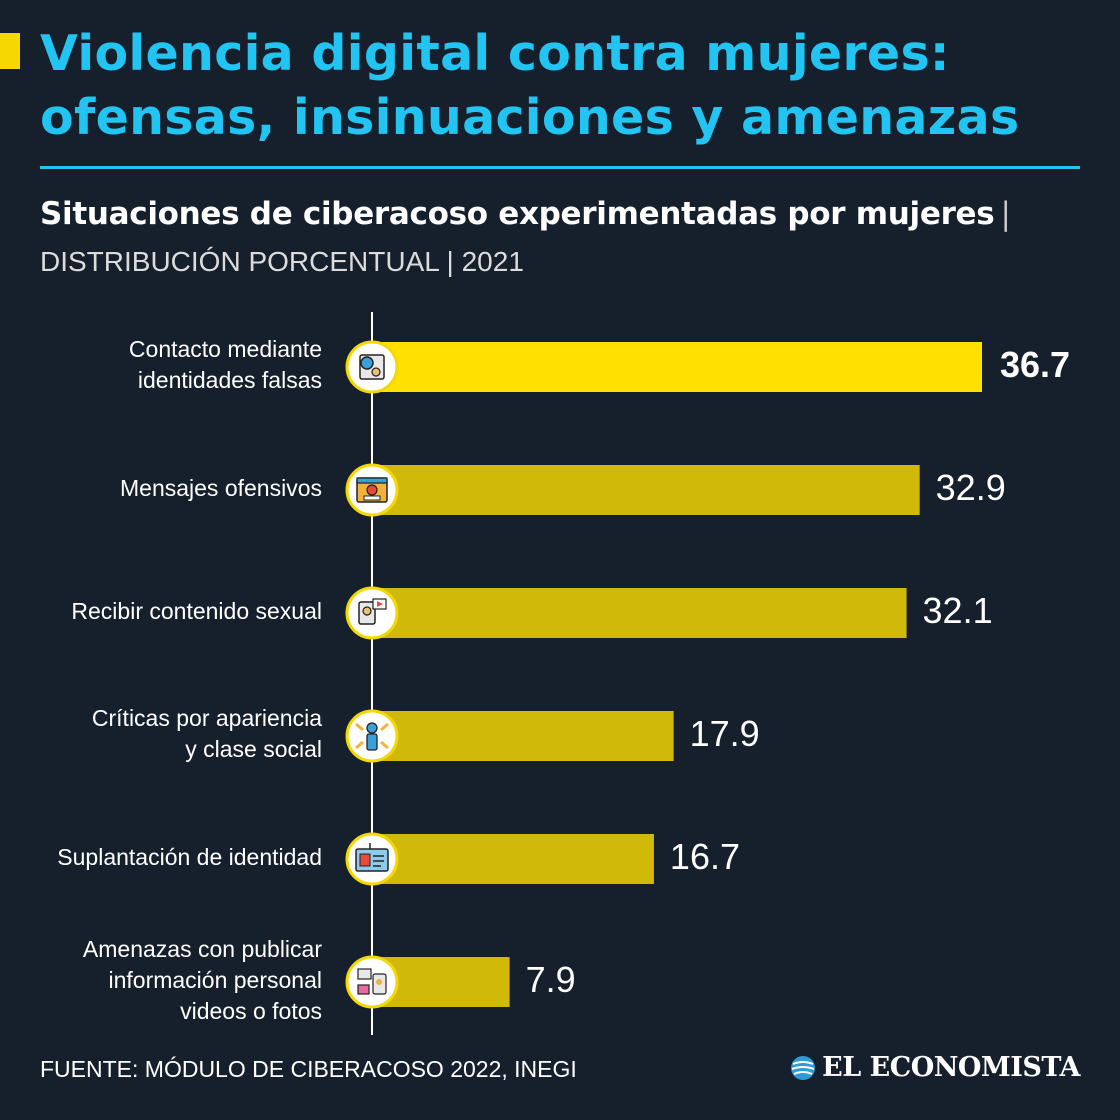  I want to click on personal-info-threat-icon, so click(372, 982).